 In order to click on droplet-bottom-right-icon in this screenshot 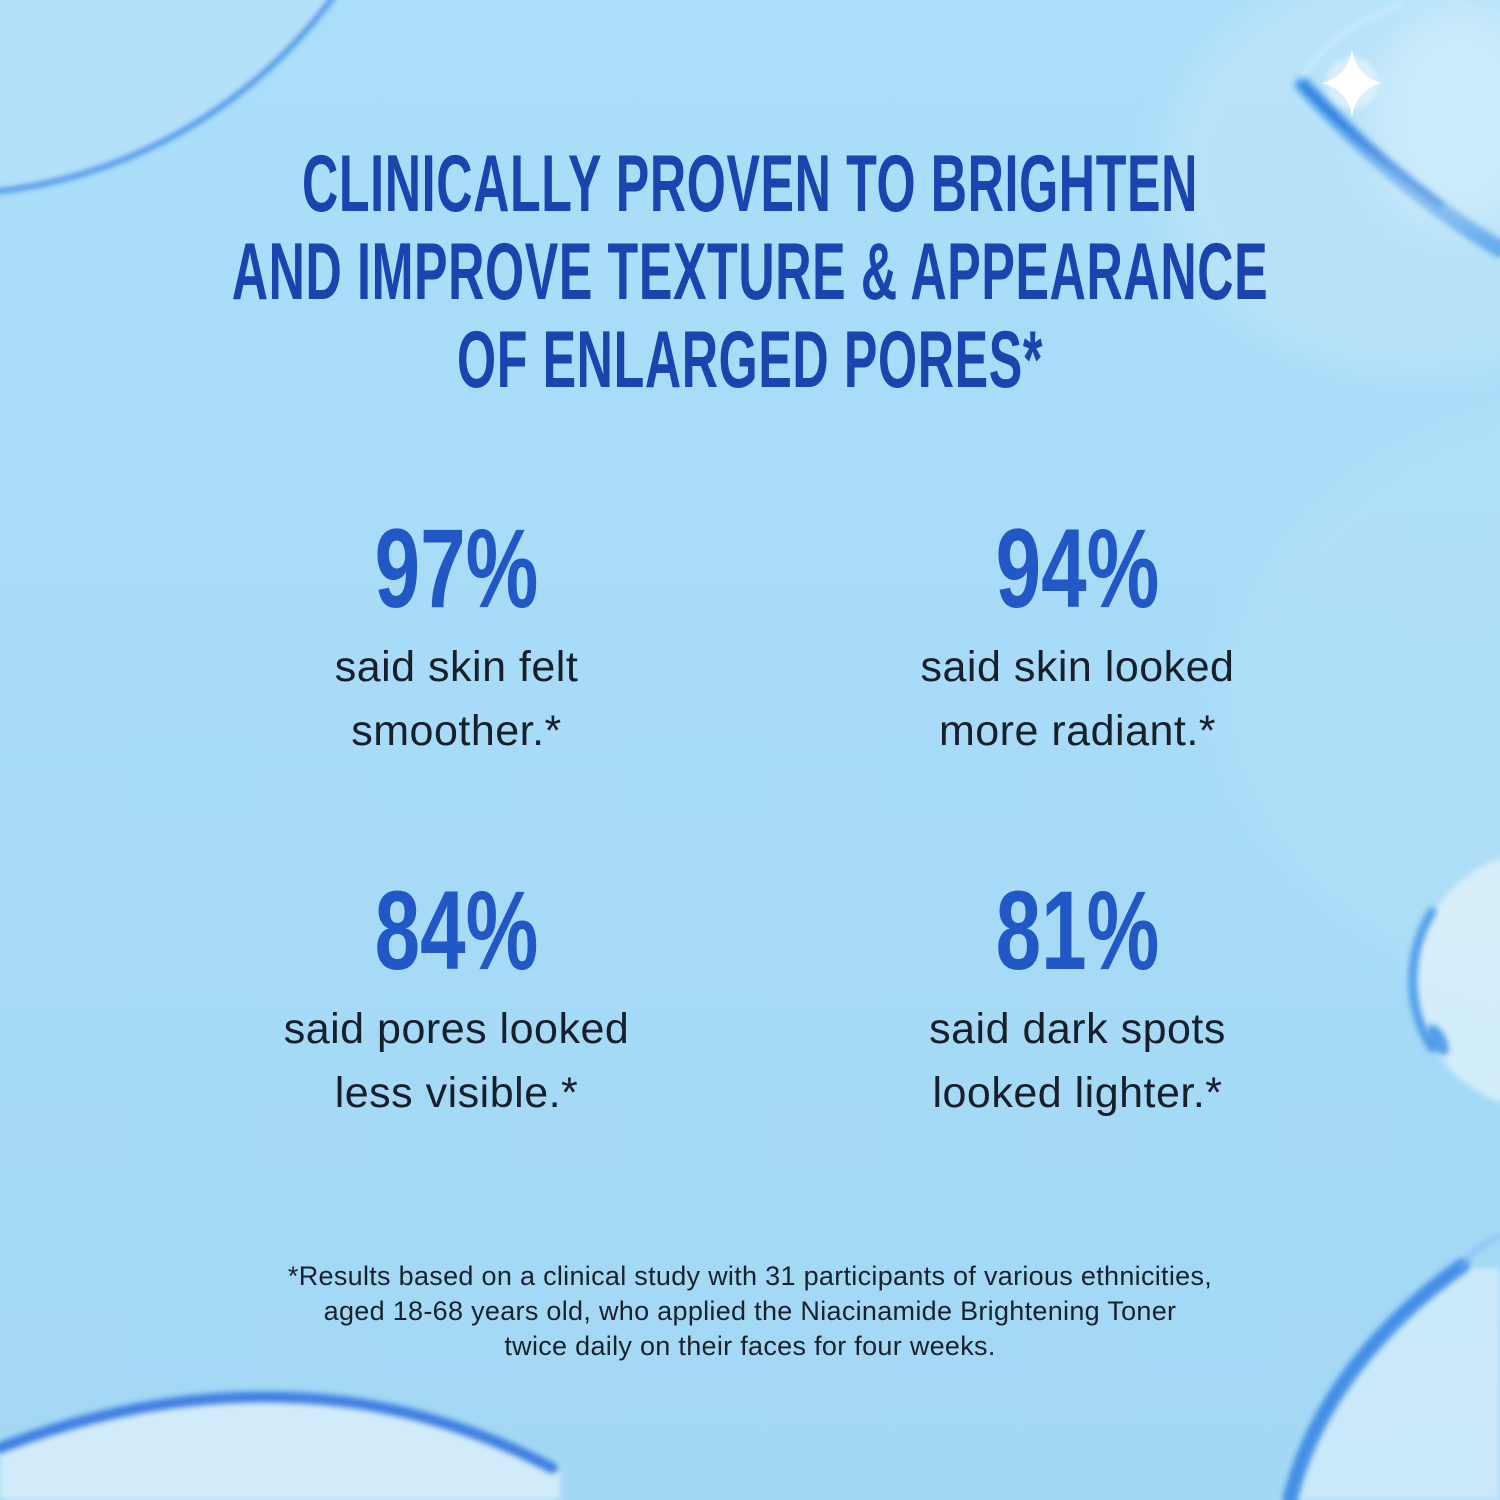, I will do `click(1391, 1366)`.